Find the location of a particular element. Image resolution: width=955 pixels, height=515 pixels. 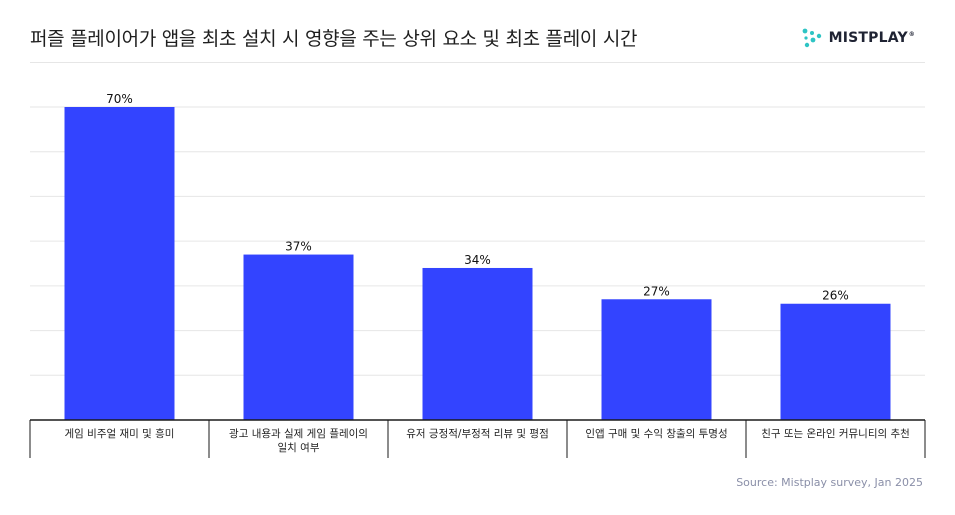

mistplay-logo: MISTPLAY® is located at coordinates (858, 38).